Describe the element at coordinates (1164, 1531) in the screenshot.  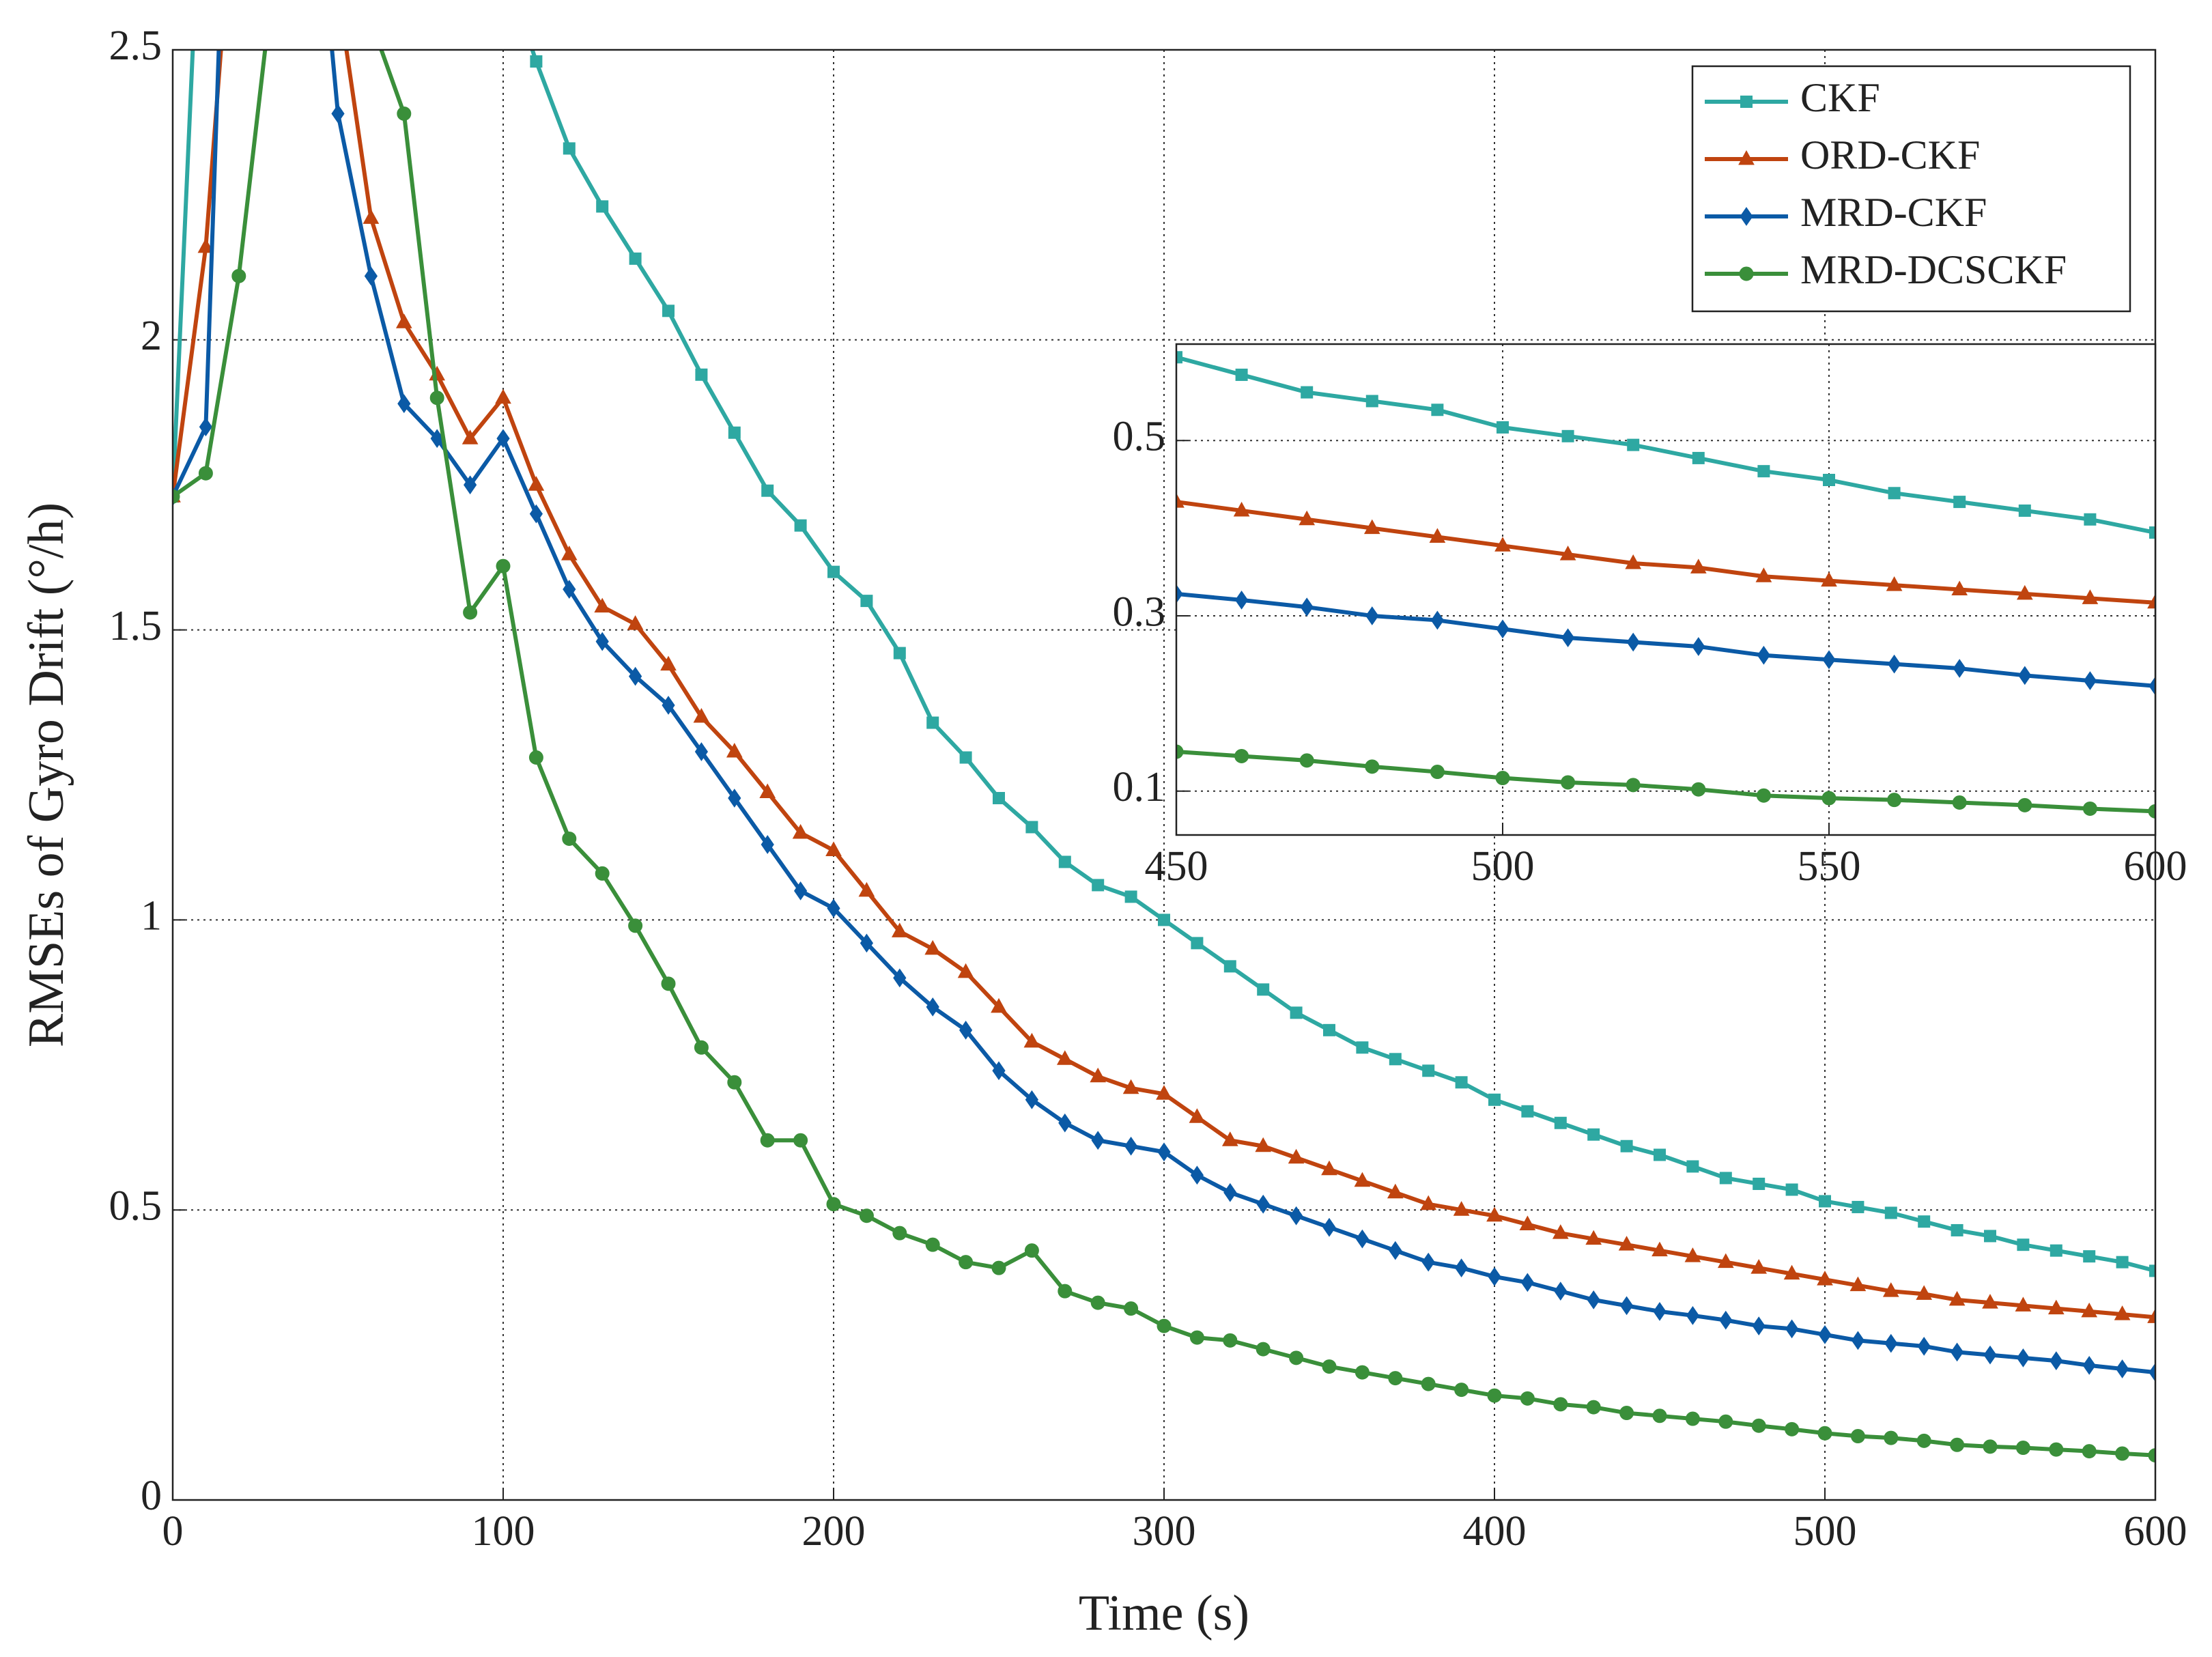
I see `x-tick-label: 300` at that location.